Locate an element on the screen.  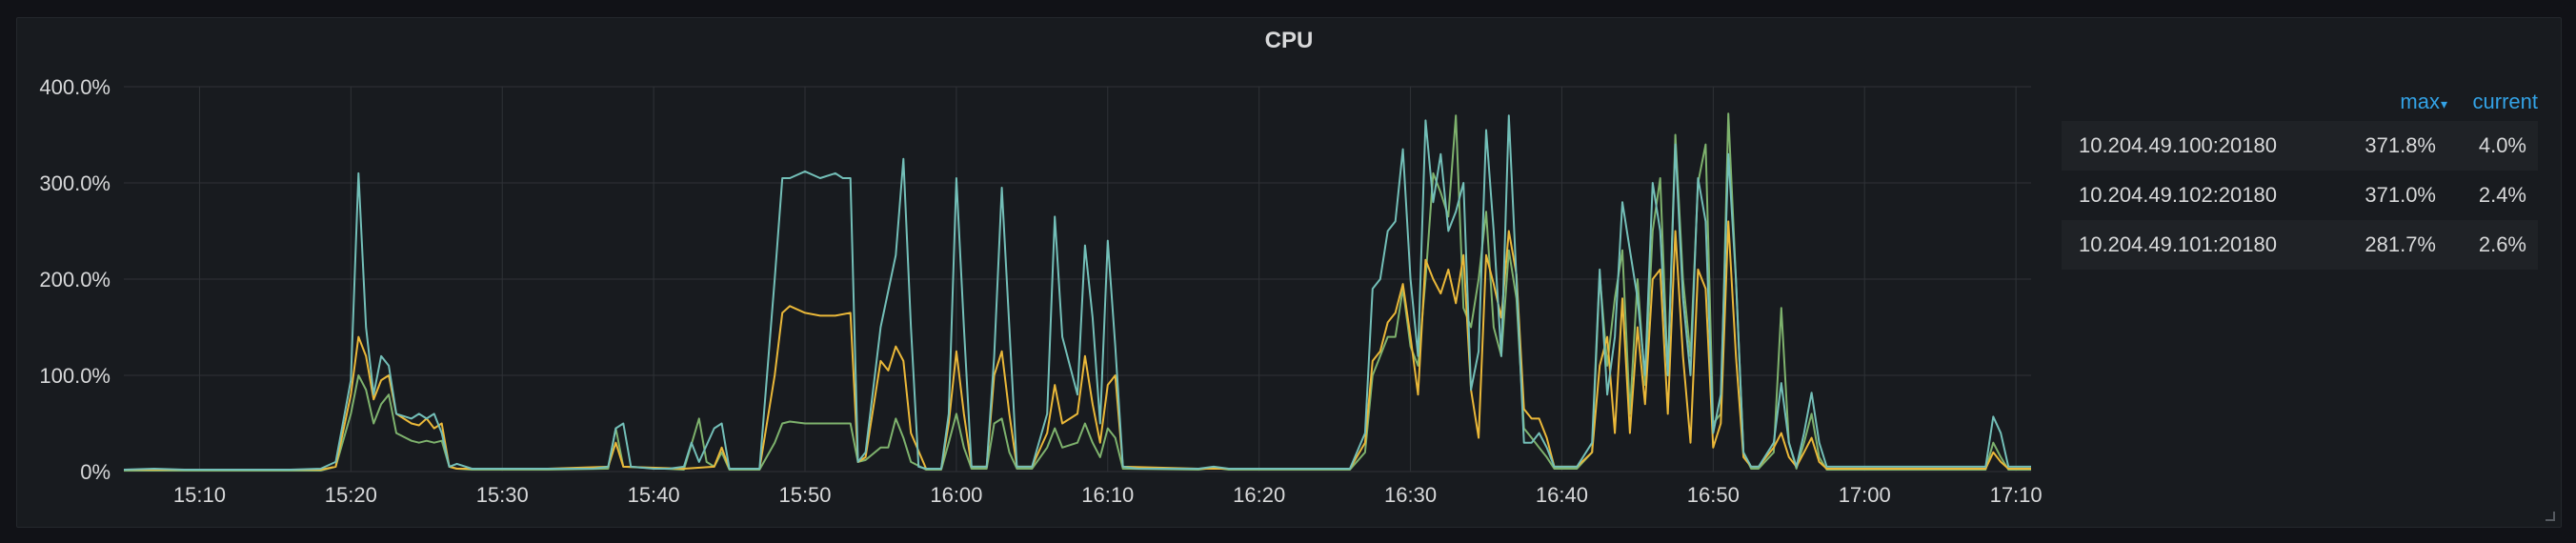
legend-series-name: 10.204.49.101:20180 is located at coordinates (2178, 244).